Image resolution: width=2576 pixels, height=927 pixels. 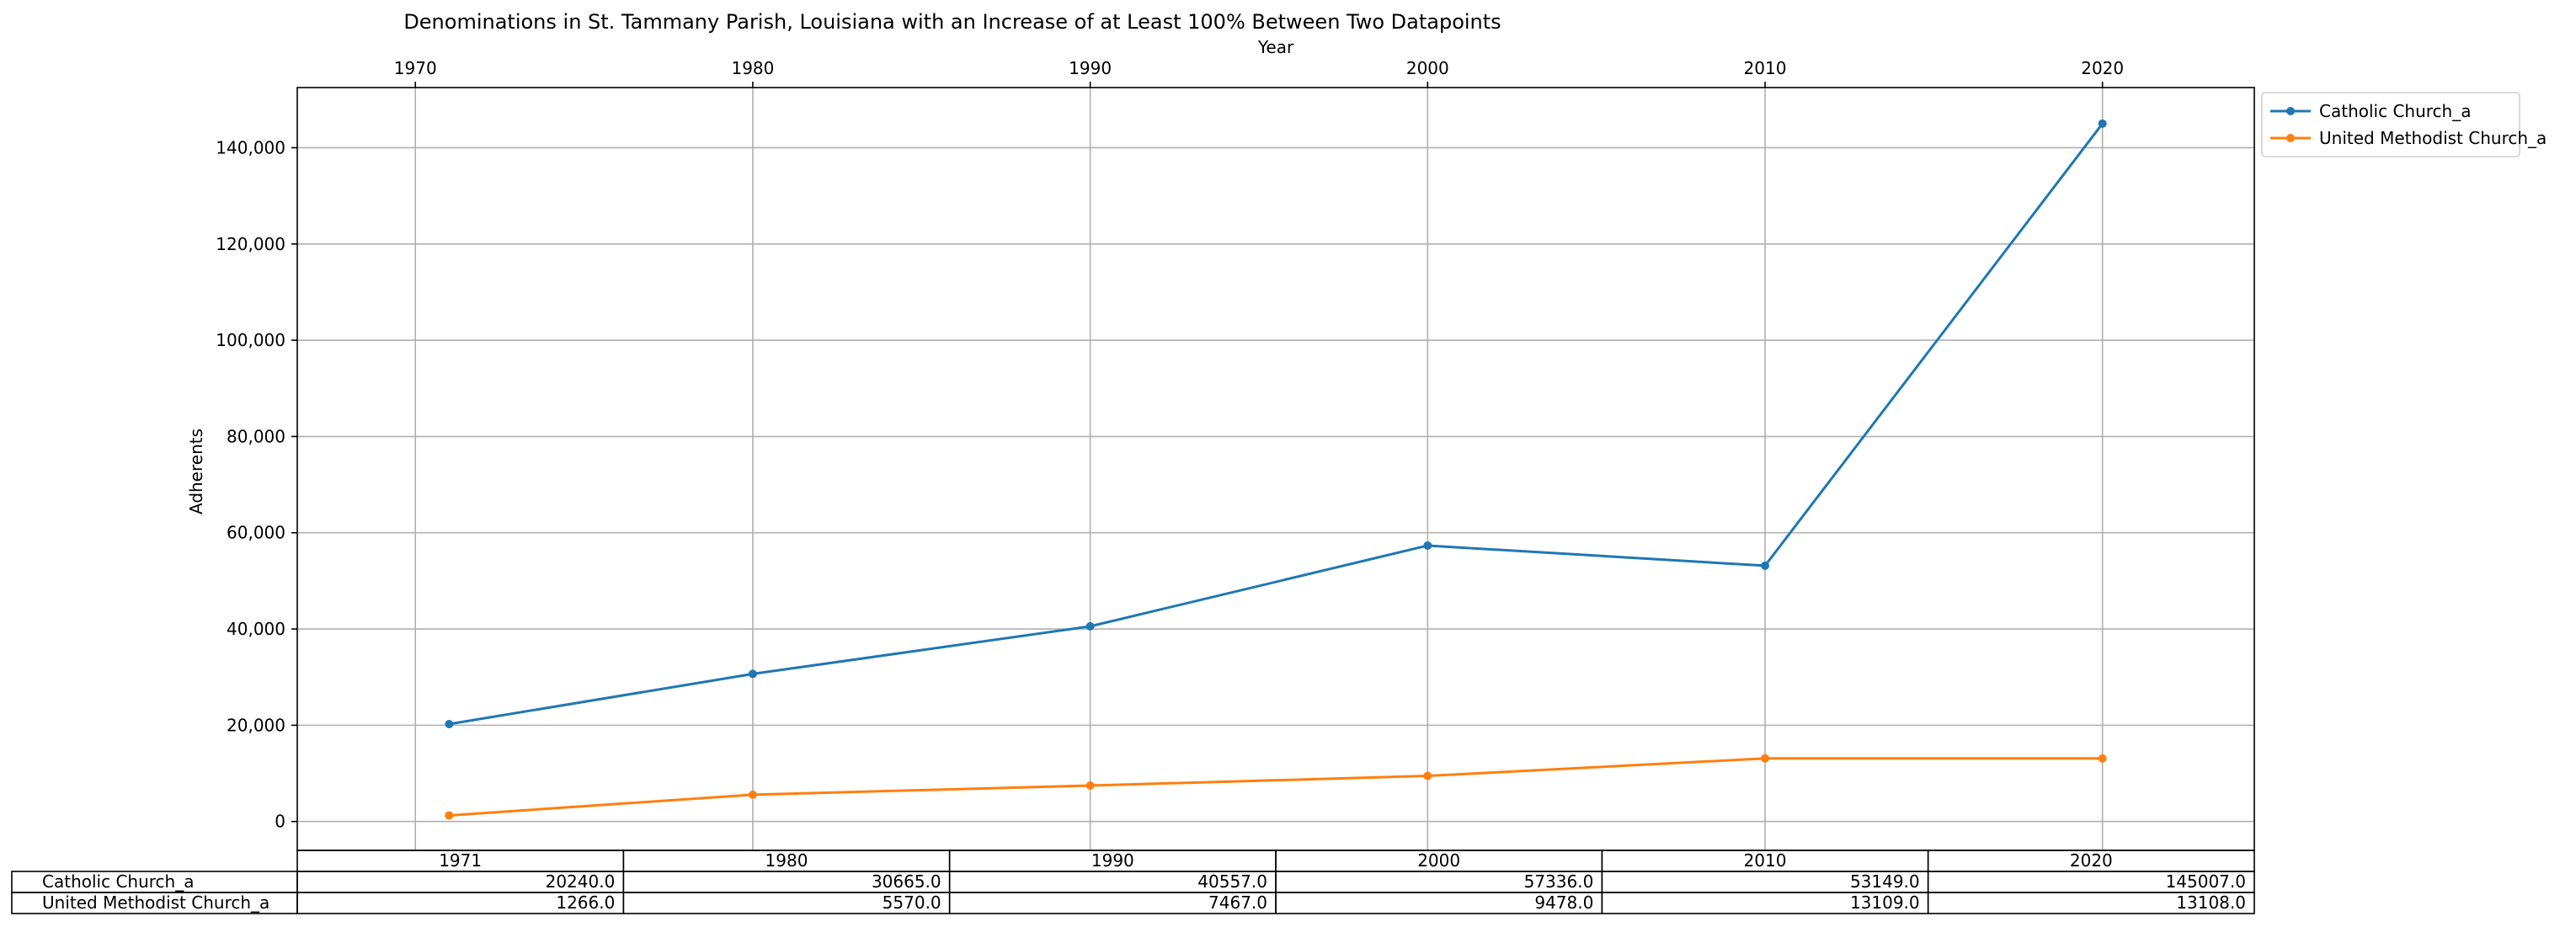 What do you see at coordinates (1765, 860) in the screenshot?
I see `table-header-label: 2010` at bounding box center [1765, 860].